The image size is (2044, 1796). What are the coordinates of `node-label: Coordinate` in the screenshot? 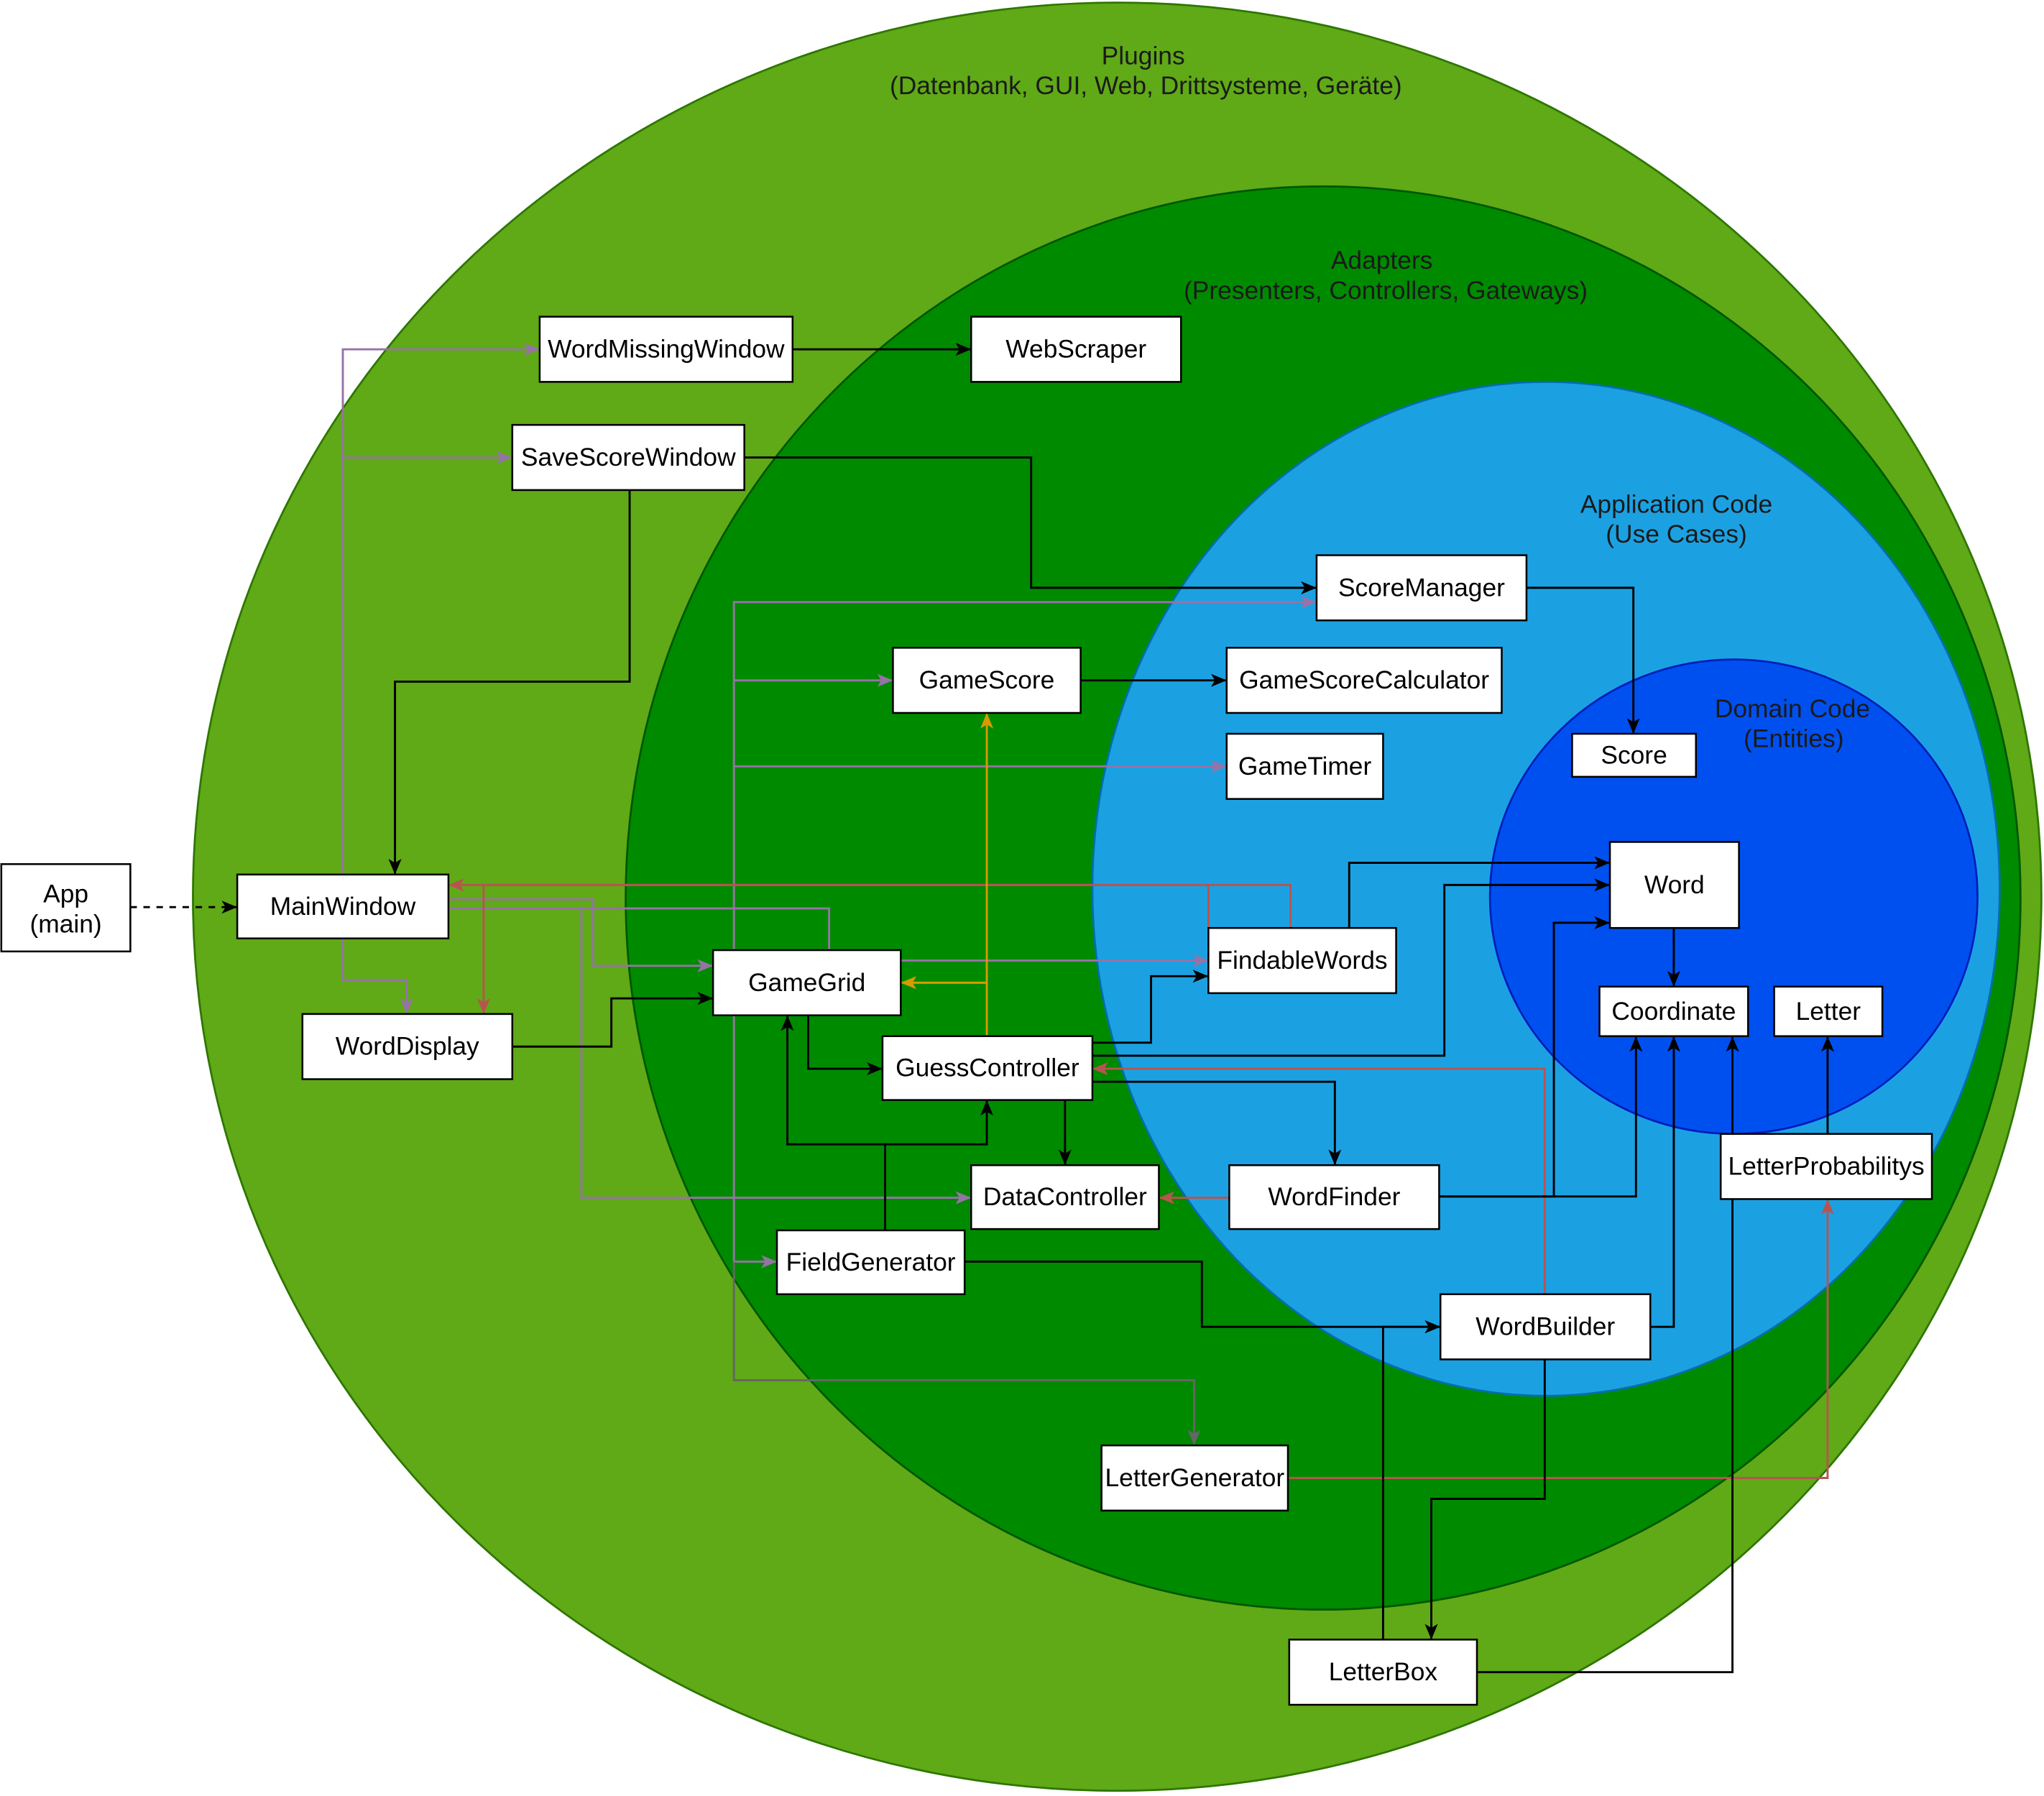 It's located at (1673, 1012).